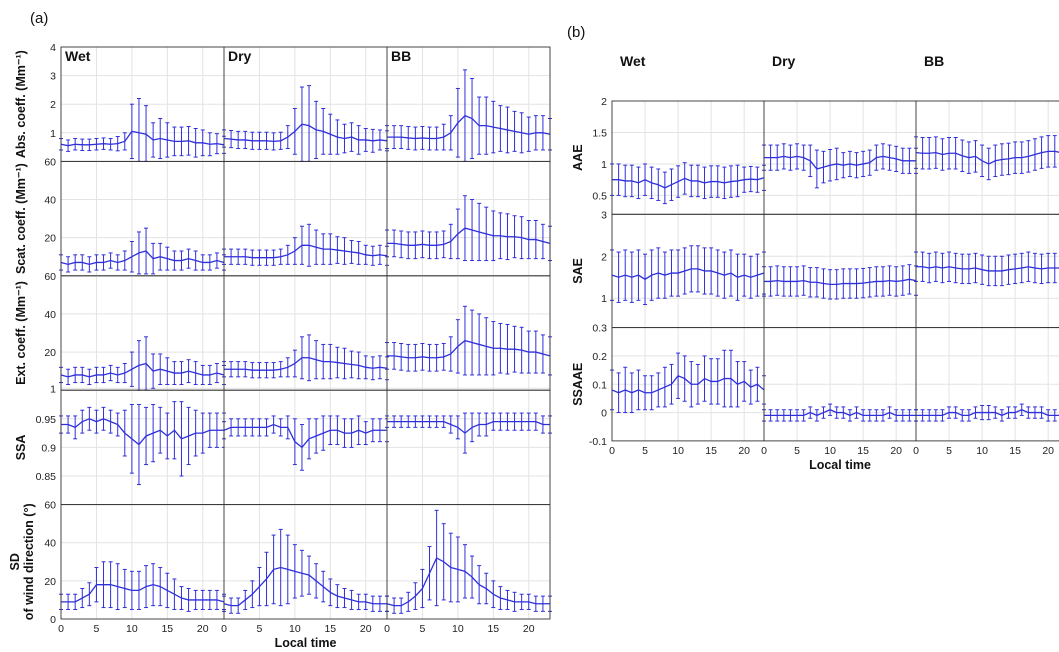  Describe the element at coordinates (599, 133) in the screenshot. I see `y-tick-label: 1.5` at that location.